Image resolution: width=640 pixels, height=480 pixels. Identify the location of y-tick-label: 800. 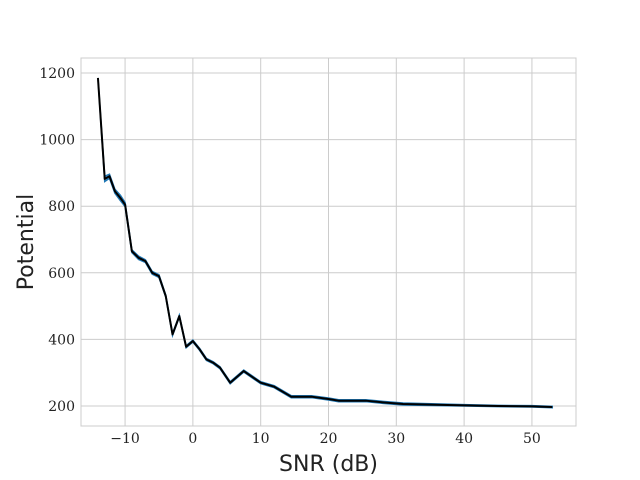
(61, 207).